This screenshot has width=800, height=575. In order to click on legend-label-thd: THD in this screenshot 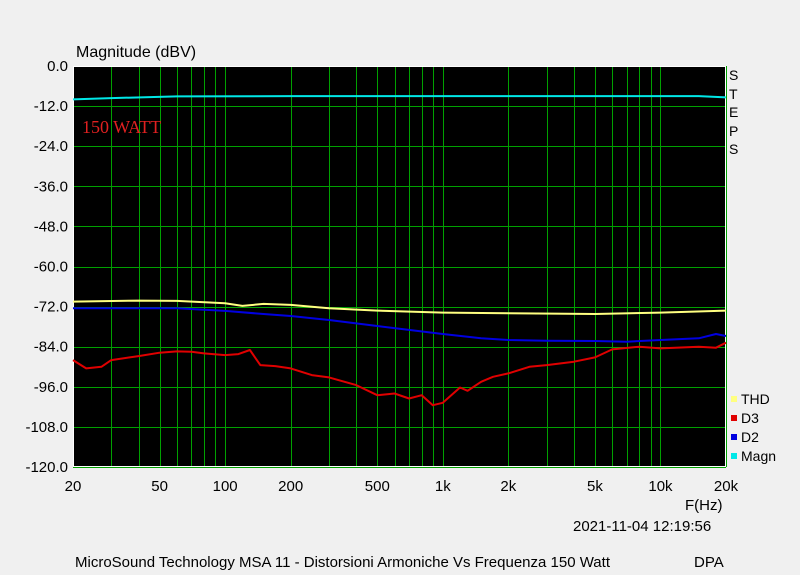, I will do `click(755, 399)`.